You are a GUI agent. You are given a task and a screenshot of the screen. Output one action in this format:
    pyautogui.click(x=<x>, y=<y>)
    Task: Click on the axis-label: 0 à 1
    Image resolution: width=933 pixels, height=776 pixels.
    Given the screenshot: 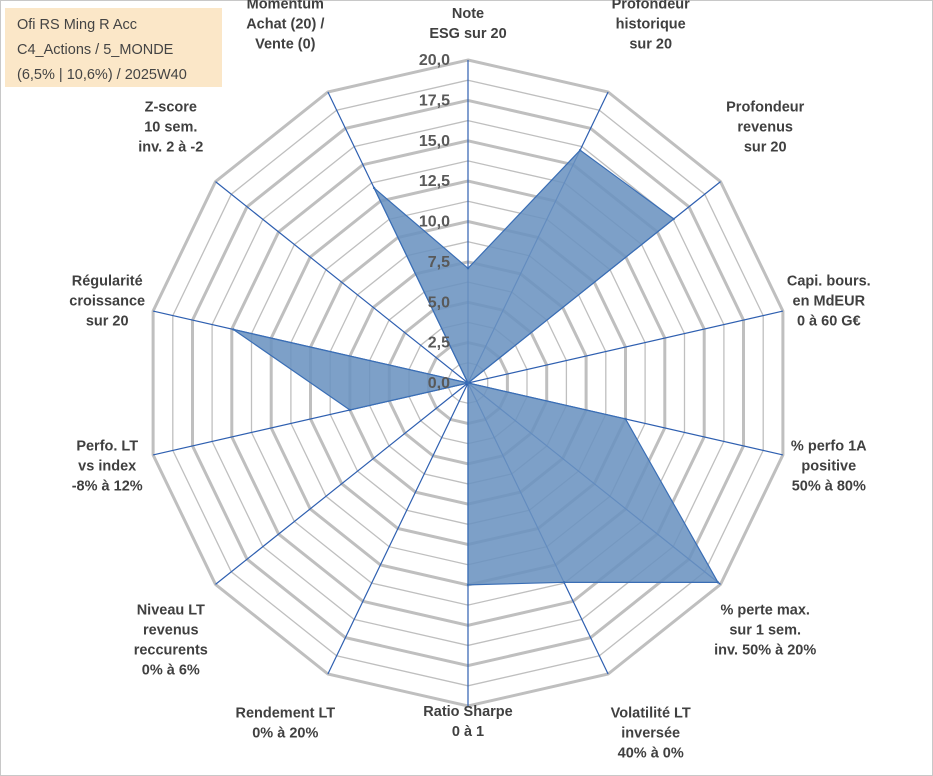 What is the action you would take?
    pyautogui.click(x=468, y=732)
    